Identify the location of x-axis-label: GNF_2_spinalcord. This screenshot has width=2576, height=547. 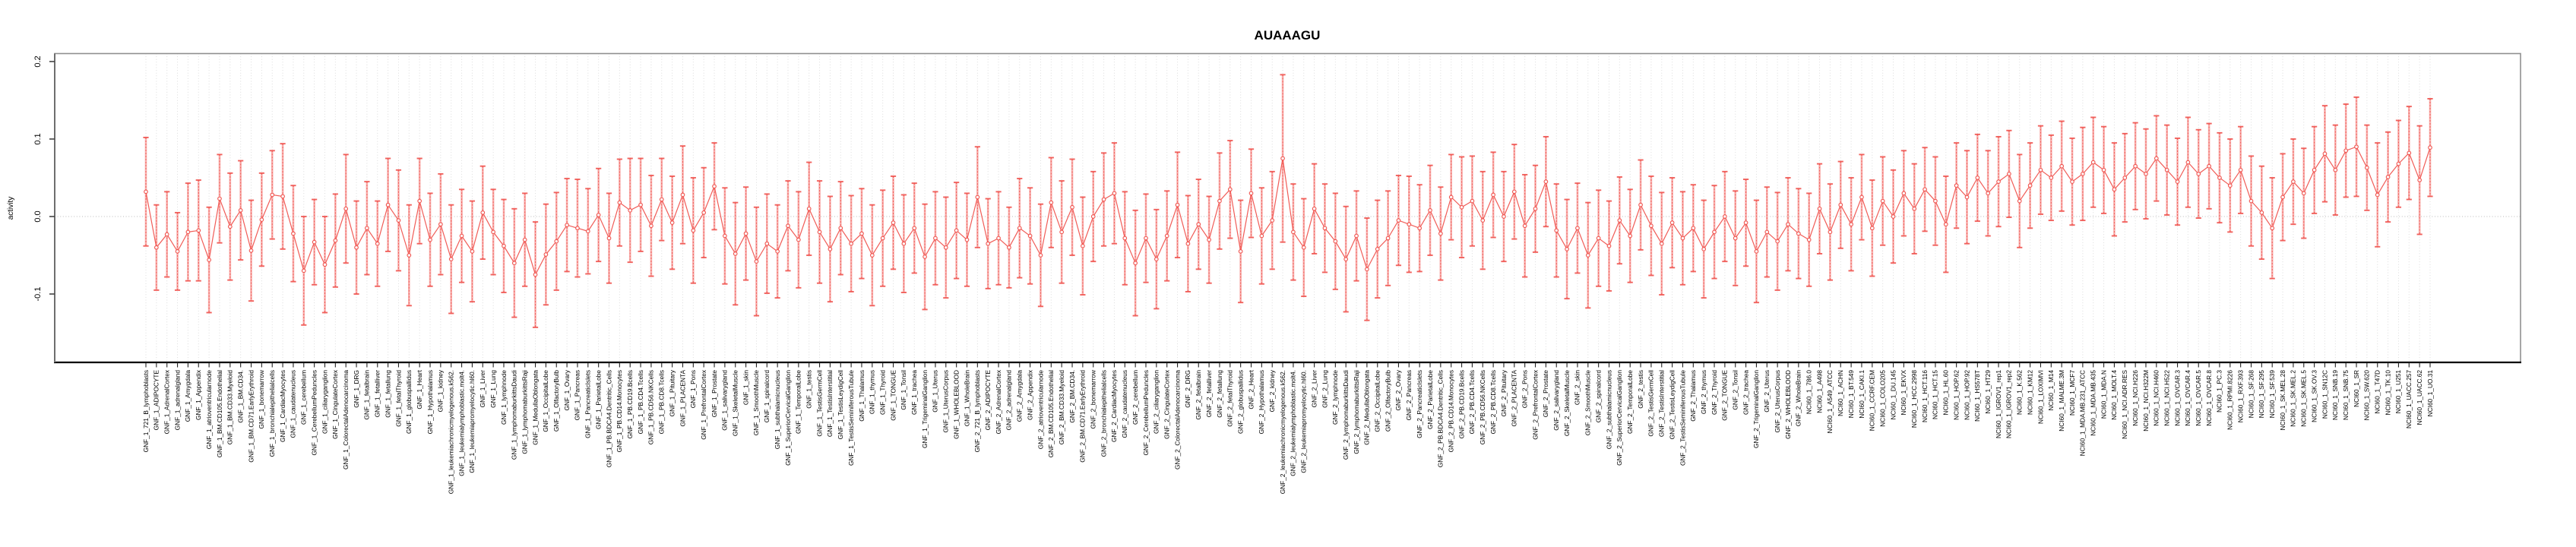
(1598, 396).